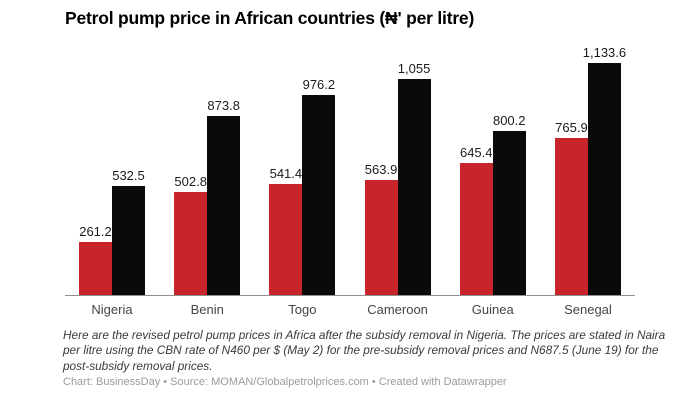 This screenshot has height=400, width=700. I want to click on category-label-nigeria: Nigeria, so click(112, 309).